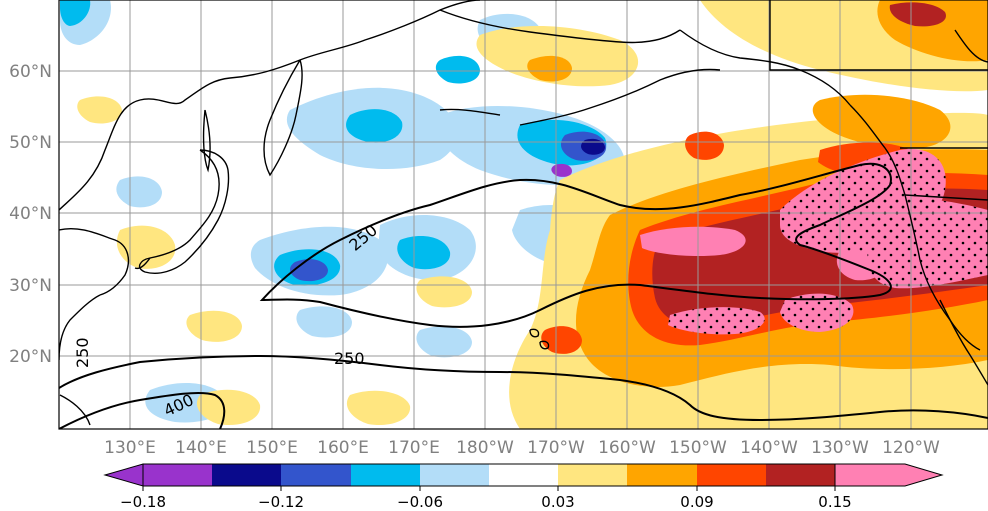  I want to click on lat-label: 30°N, so click(30, 286).